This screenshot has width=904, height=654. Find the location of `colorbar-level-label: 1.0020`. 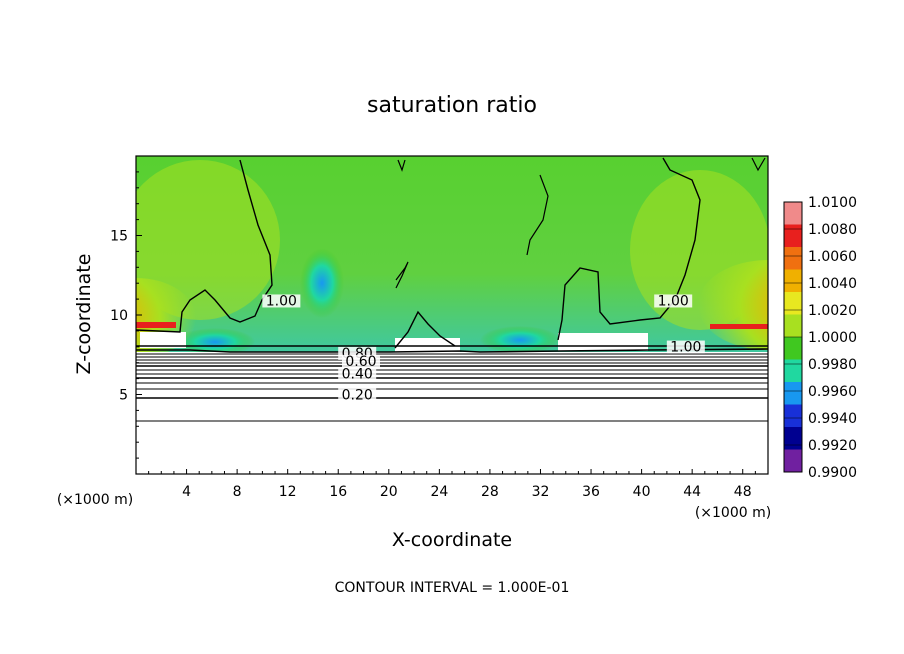

colorbar-level-label: 1.0020 is located at coordinates (832, 311).